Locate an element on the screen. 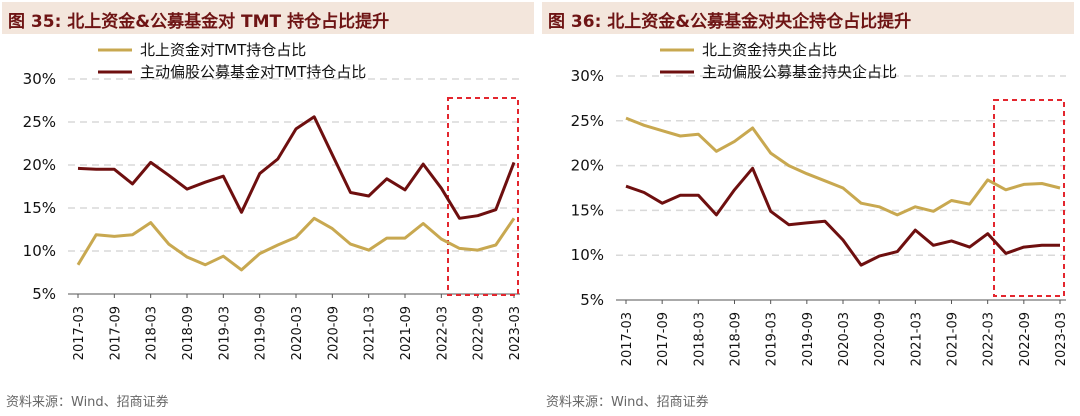 This screenshot has height=416, width=1080. chart-title-bar: 图 36: 北上资金&公募基金对央企持仓占比提升 is located at coordinates (808, 18).